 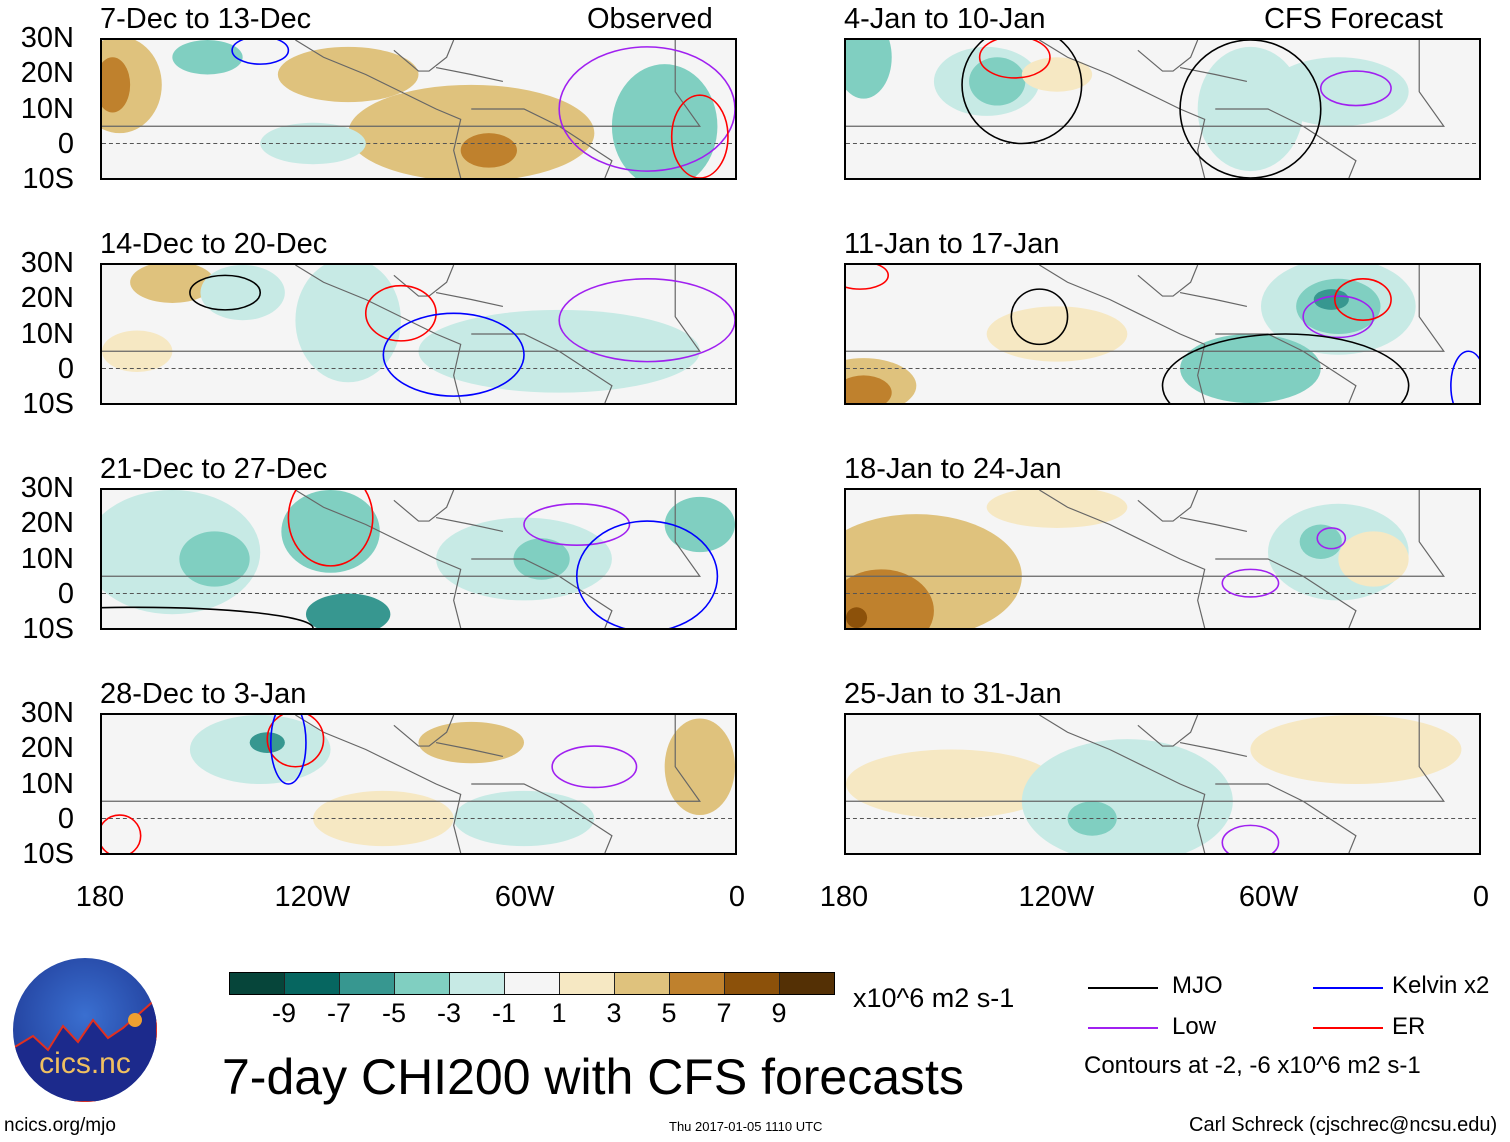 I want to click on colorbar-tick: -1, so click(x=504, y=1013).